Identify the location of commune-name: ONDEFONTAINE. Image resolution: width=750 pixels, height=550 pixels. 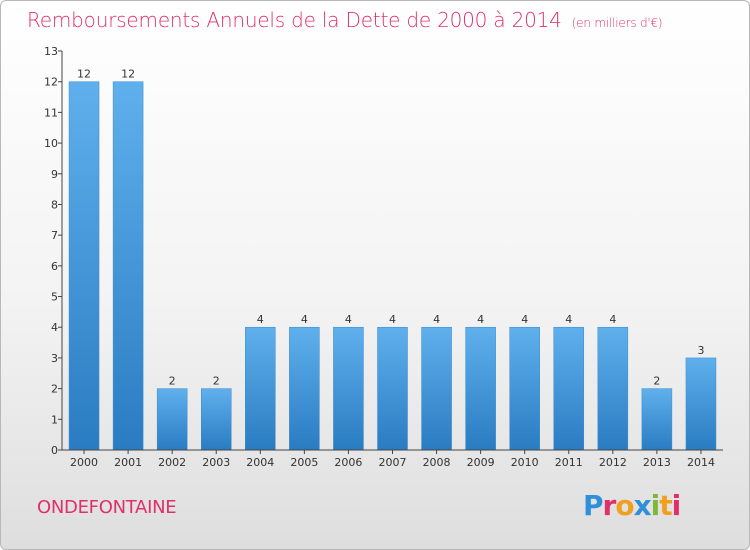
(107, 507).